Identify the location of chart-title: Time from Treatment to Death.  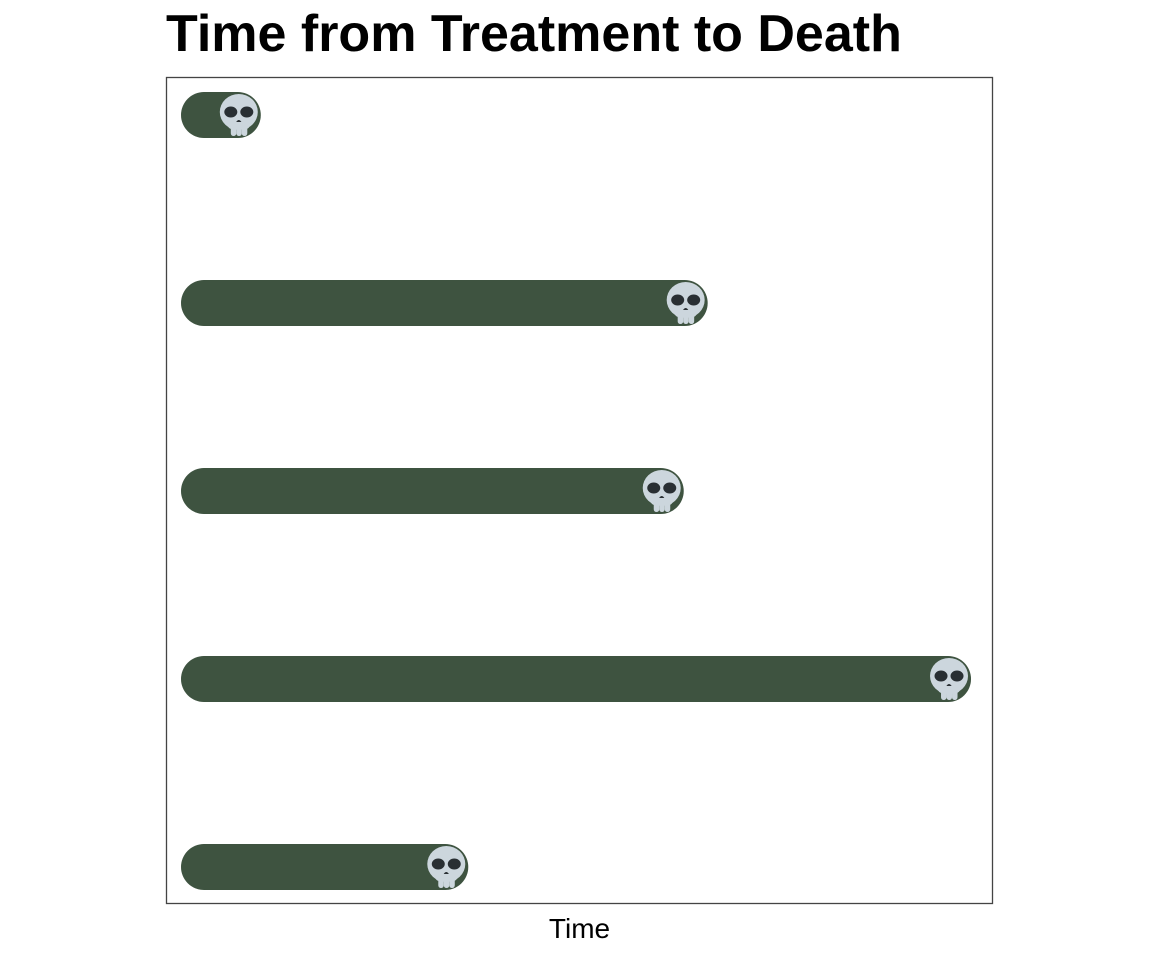
(534, 34).